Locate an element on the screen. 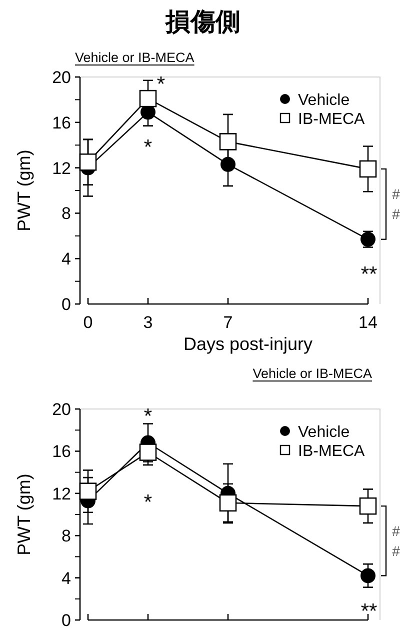  x-tick-label: 14 is located at coordinates (368, 322).